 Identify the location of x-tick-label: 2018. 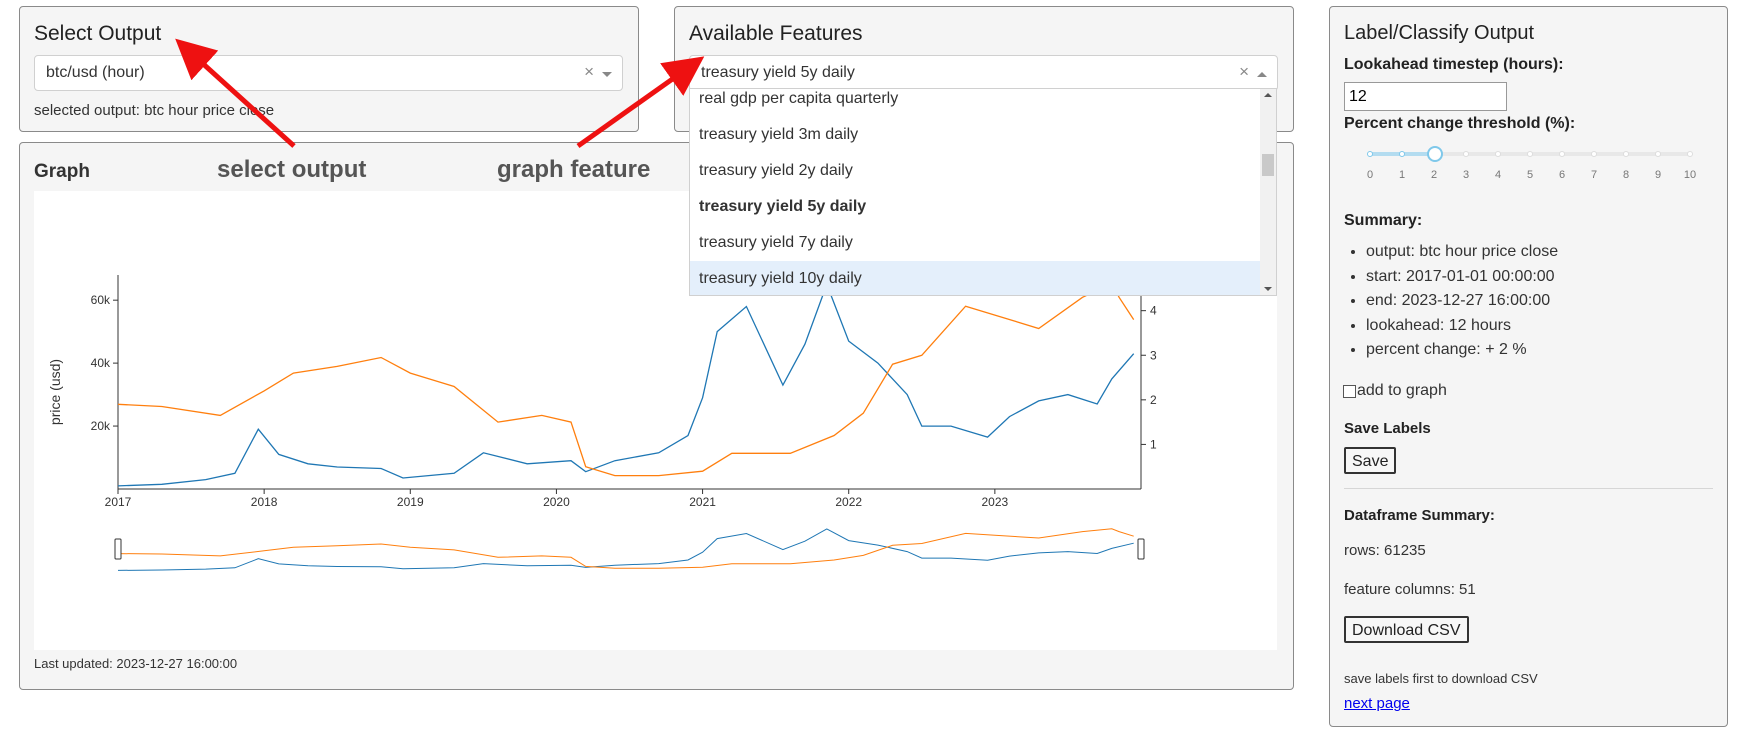
(264, 502).